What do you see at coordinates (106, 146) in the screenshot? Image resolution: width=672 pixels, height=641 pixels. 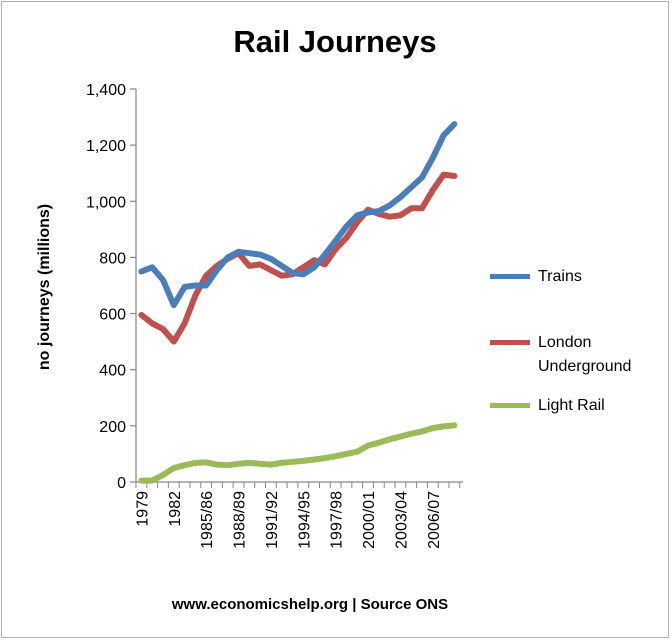 I see `y-tick-label: 1,200` at bounding box center [106, 146].